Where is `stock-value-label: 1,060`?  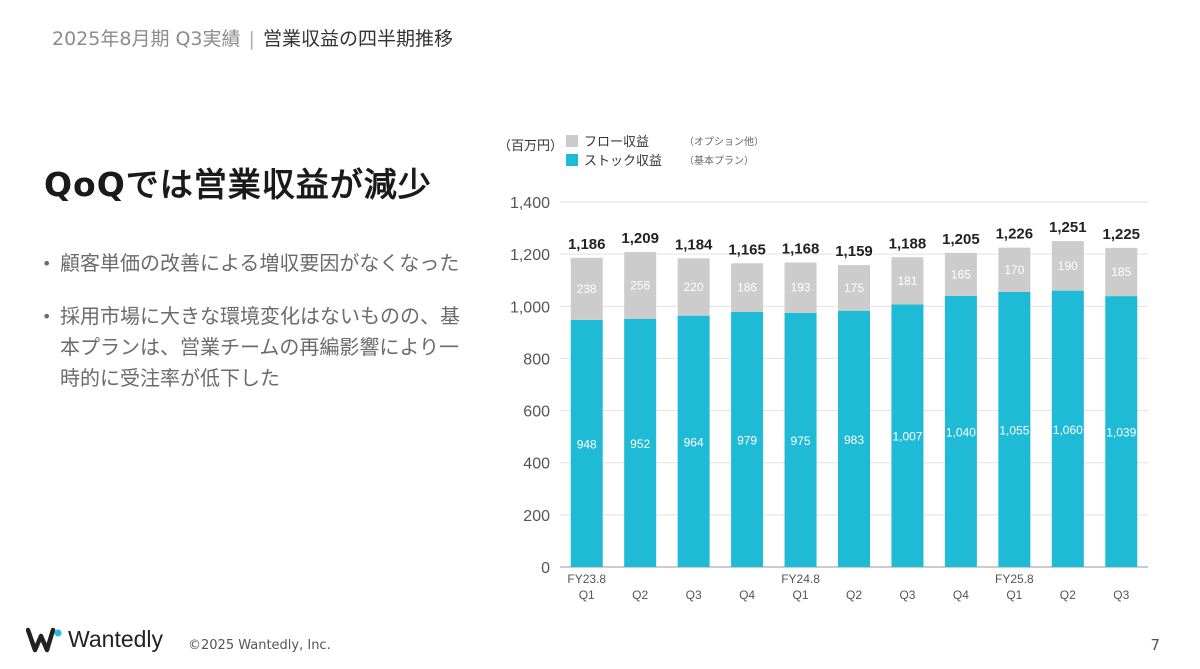 stock-value-label: 1,060 is located at coordinates (1068, 430).